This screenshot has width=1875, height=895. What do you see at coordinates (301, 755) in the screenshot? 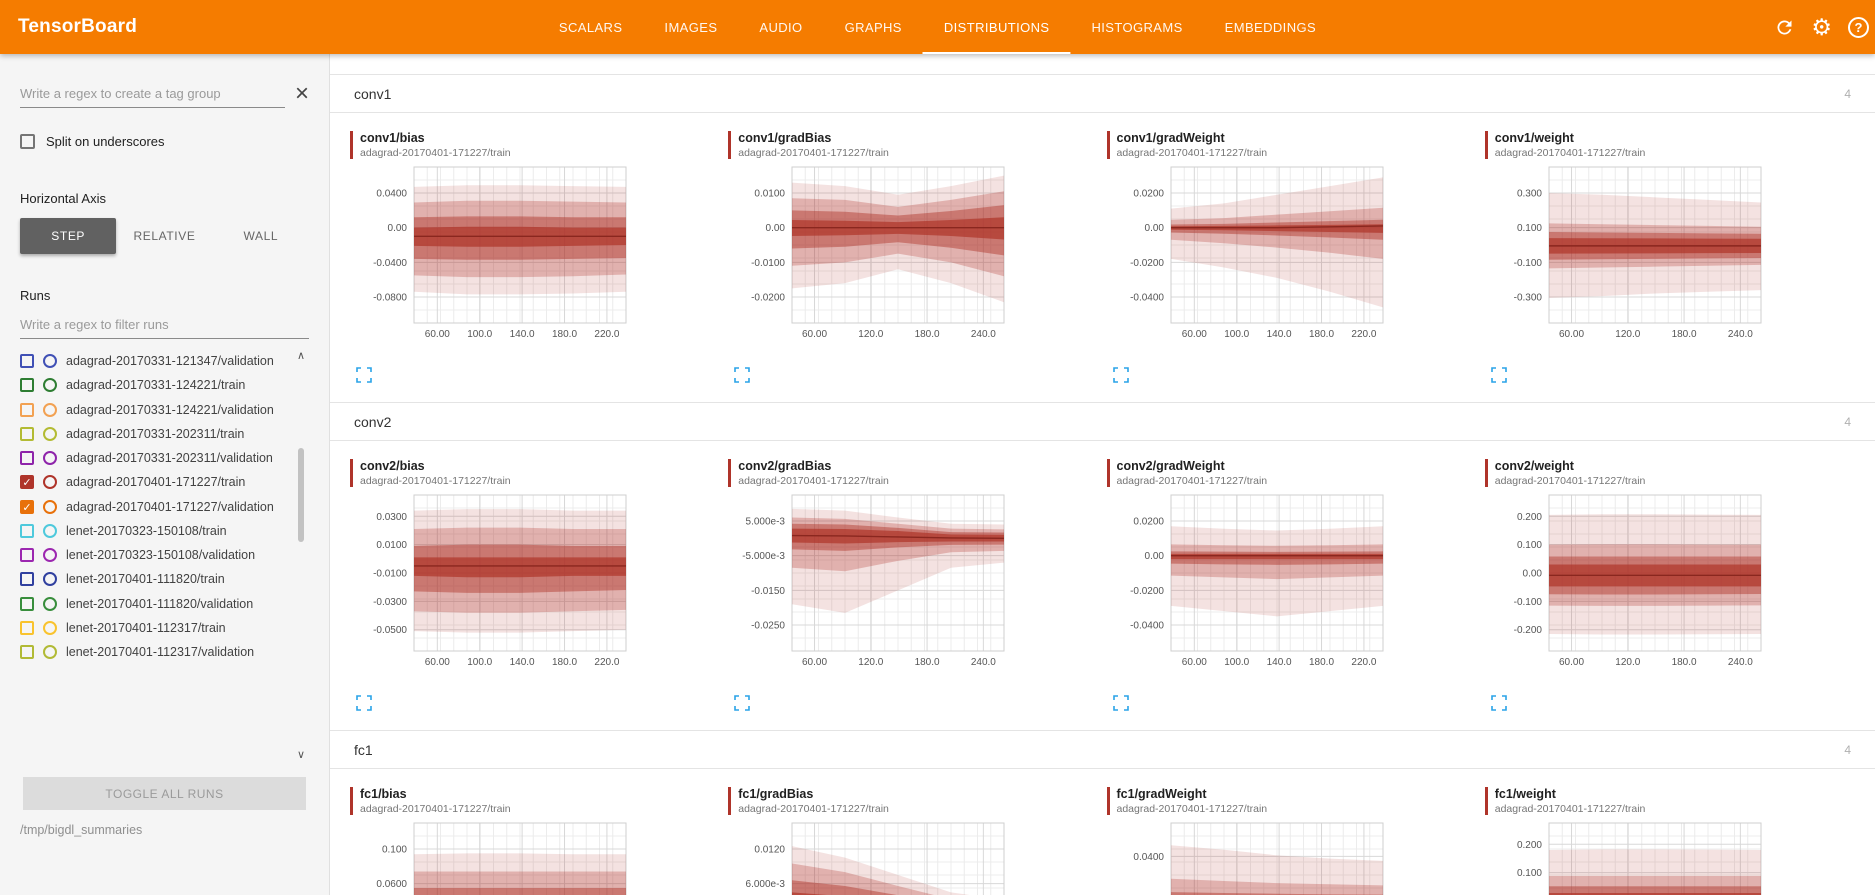
I see `chevron-down-icon: ∨` at bounding box center [301, 755].